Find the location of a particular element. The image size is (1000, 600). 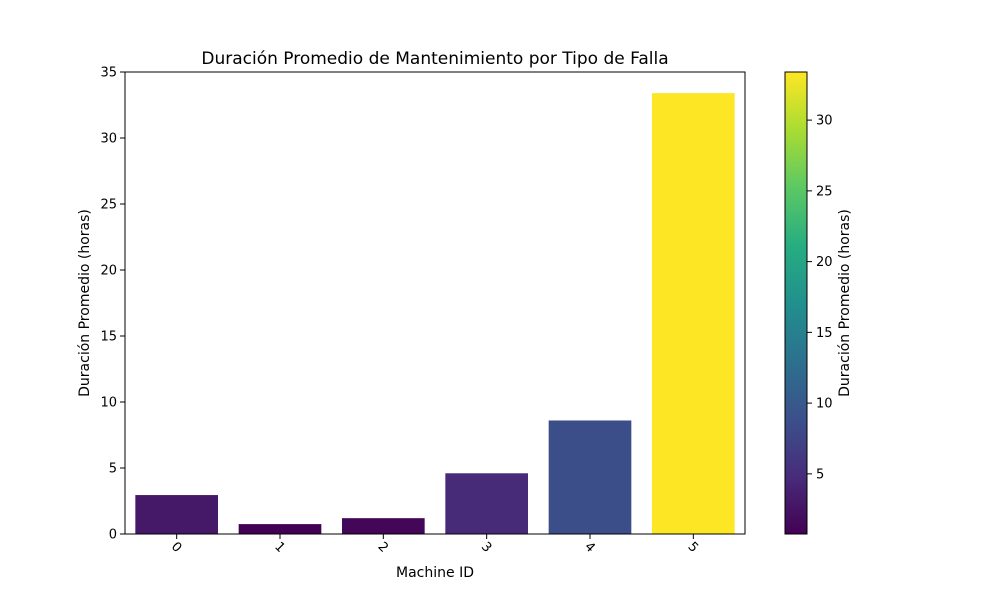

colorbar-label: Duración Promedio (horas) is located at coordinates (845, 303).